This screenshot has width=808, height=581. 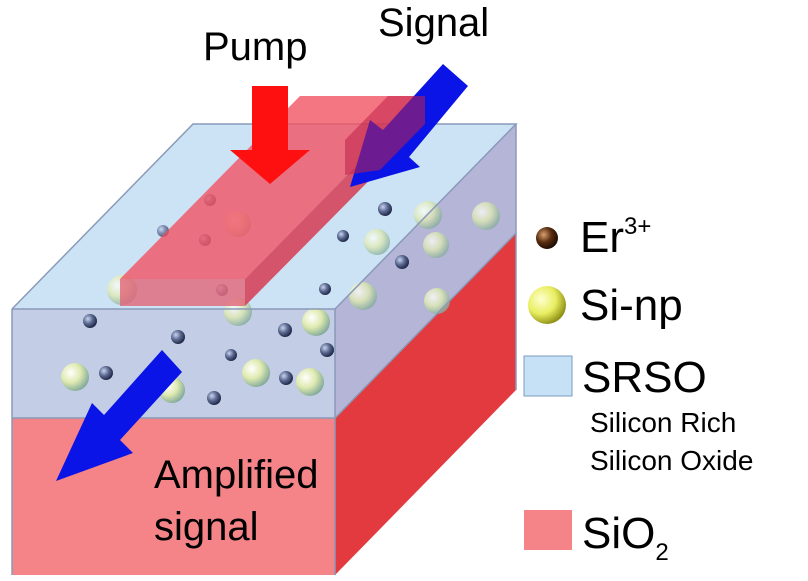 What do you see at coordinates (236, 475) in the screenshot?
I see `amplified-label-line1: Amplified` at bounding box center [236, 475].